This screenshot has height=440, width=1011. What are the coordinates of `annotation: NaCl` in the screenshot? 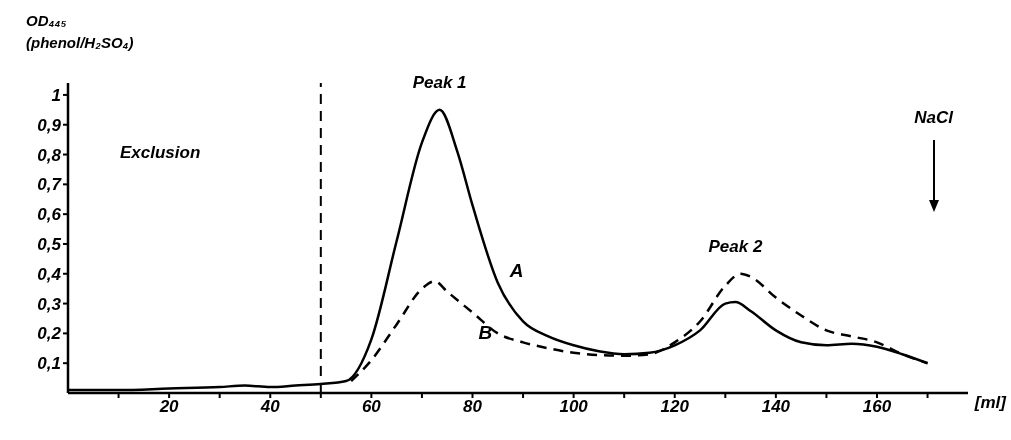 It's located at (933, 118).